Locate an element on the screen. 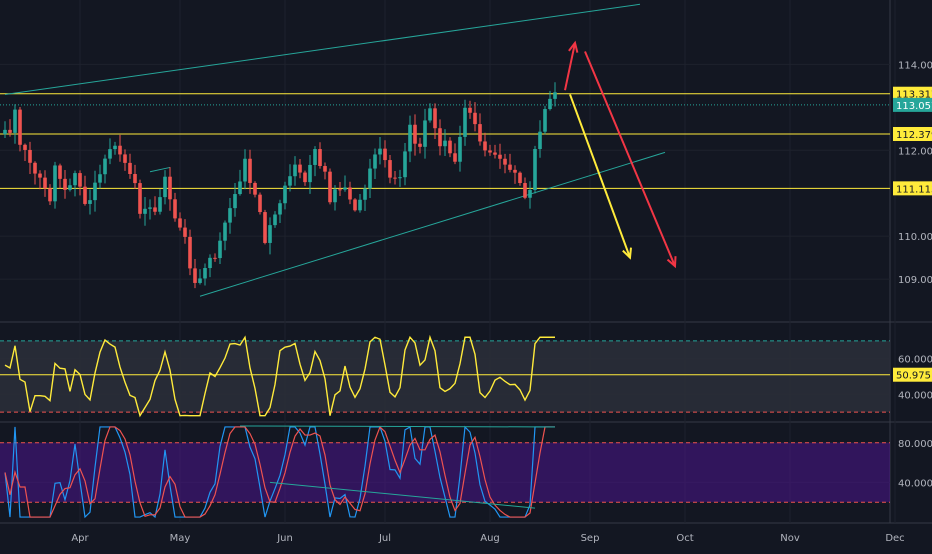 The width and height of the screenshot is (932, 554). time-axis: Apr May Jun Jul Aug Sep Oct Nov Dec is located at coordinates (487, 538).